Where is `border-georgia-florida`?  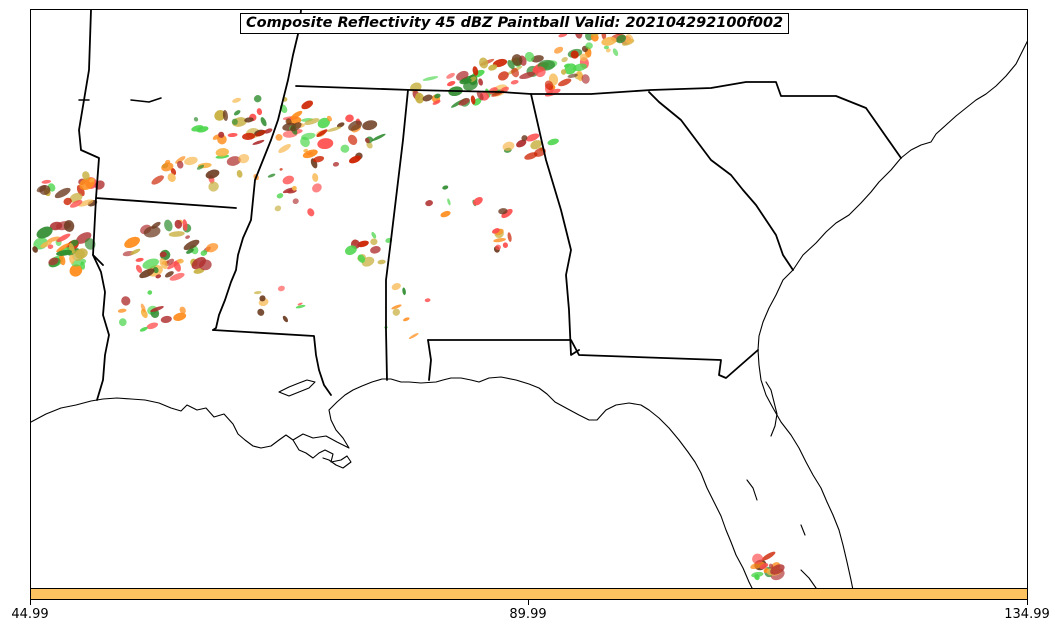
border-georgia-florida is located at coordinates (593, 359).